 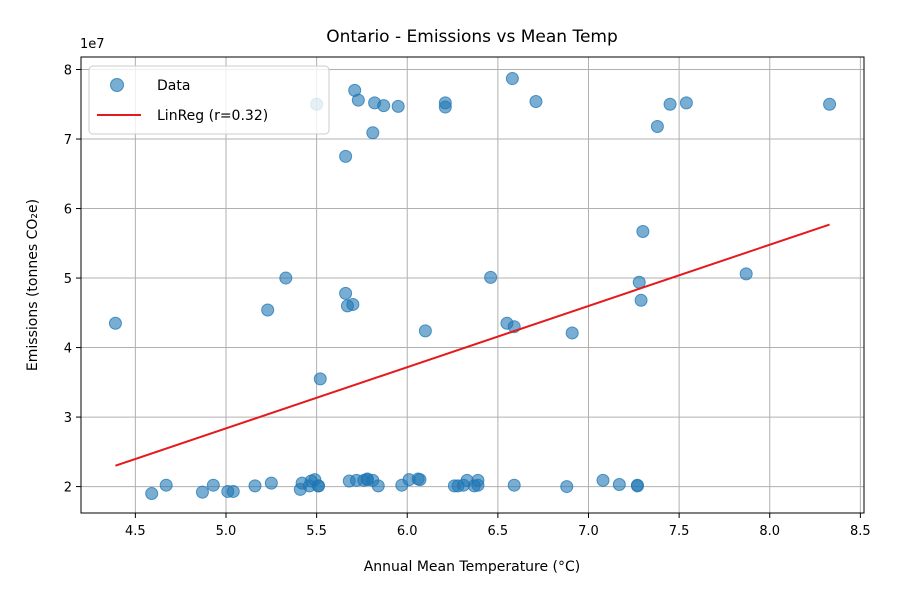 I want to click on y-tick-label: 7, so click(x=68, y=140).